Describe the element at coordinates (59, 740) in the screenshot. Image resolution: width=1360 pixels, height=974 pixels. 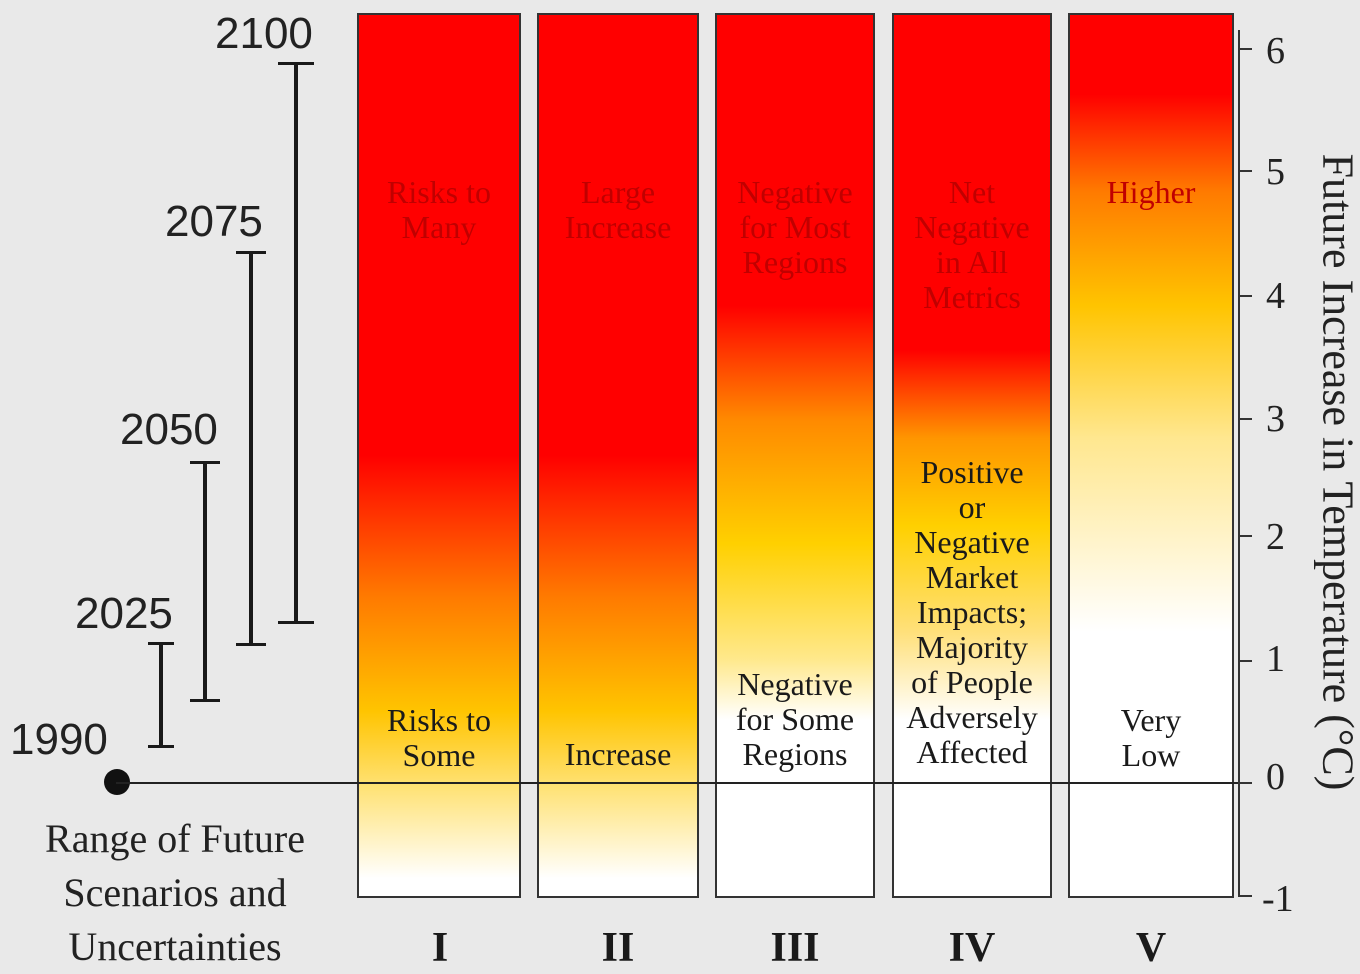
I see `year-label-1990: 1990` at that location.